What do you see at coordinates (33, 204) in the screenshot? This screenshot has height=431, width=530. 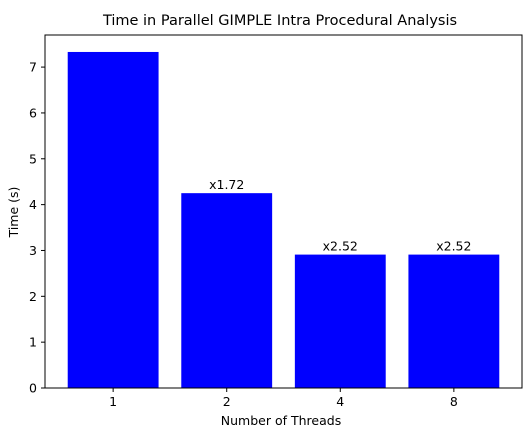 I see `y-tick-label-4: 4` at bounding box center [33, 204].